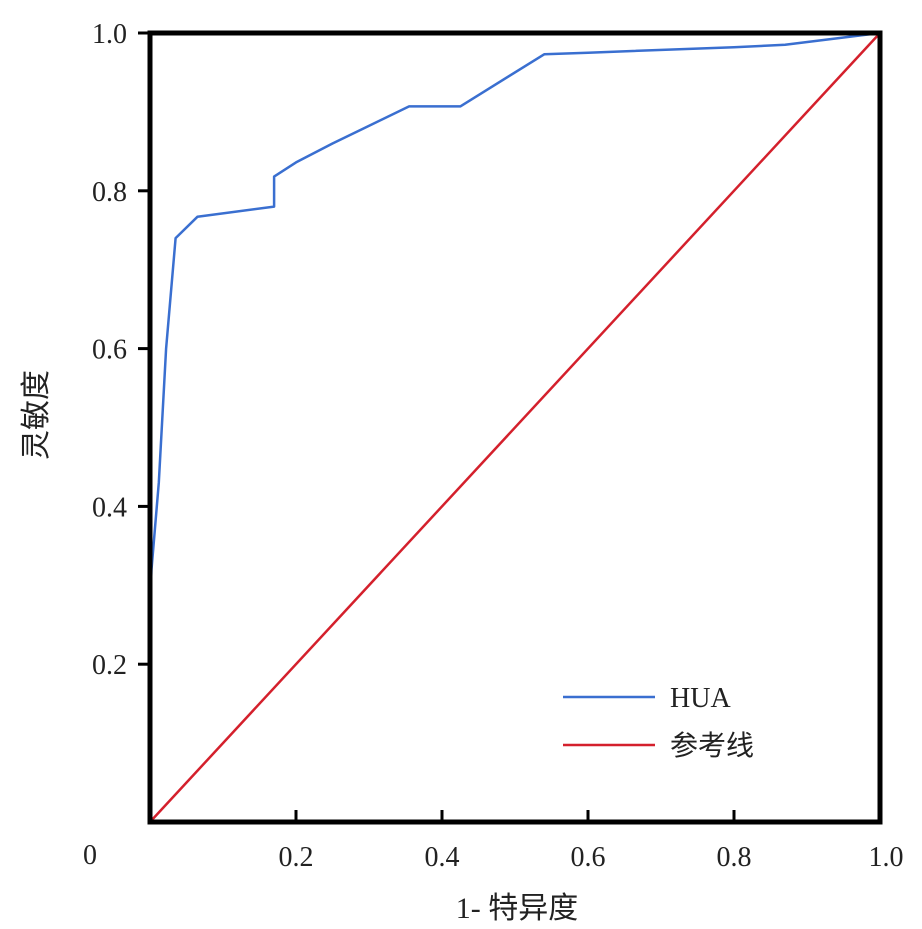 The width and height of the screenshot is (922, 929). I want to click on x-tick-label: 0.2, so click(296, 857).